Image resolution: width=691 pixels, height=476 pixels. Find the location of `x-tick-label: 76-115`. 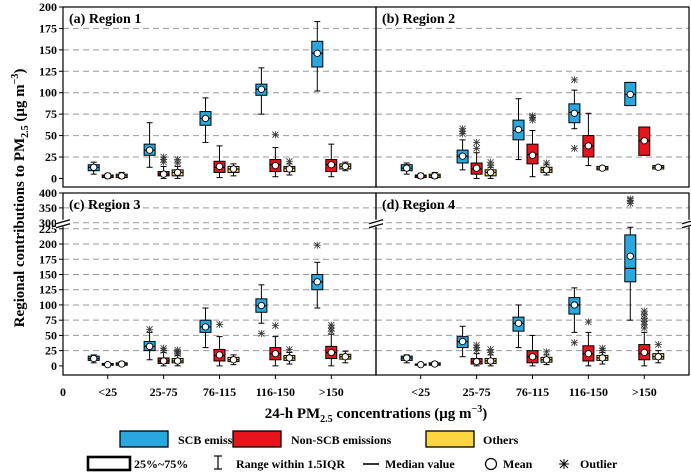

x-tick-label: 76-115 is located at coordinates (219, 392).